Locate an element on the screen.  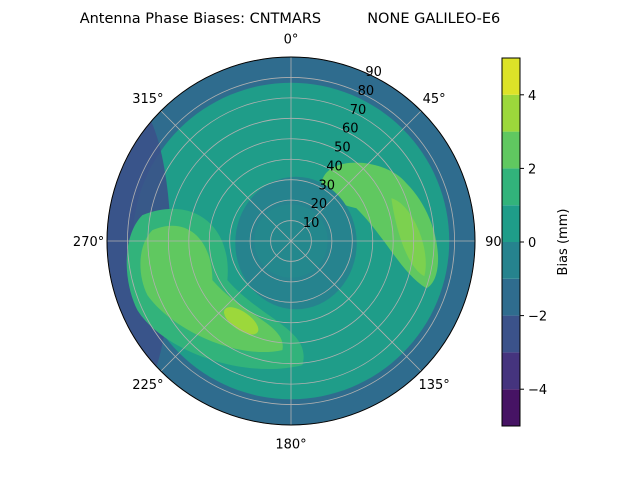
azimuth-tick-label: 135° is located at coordinates (433, 385).